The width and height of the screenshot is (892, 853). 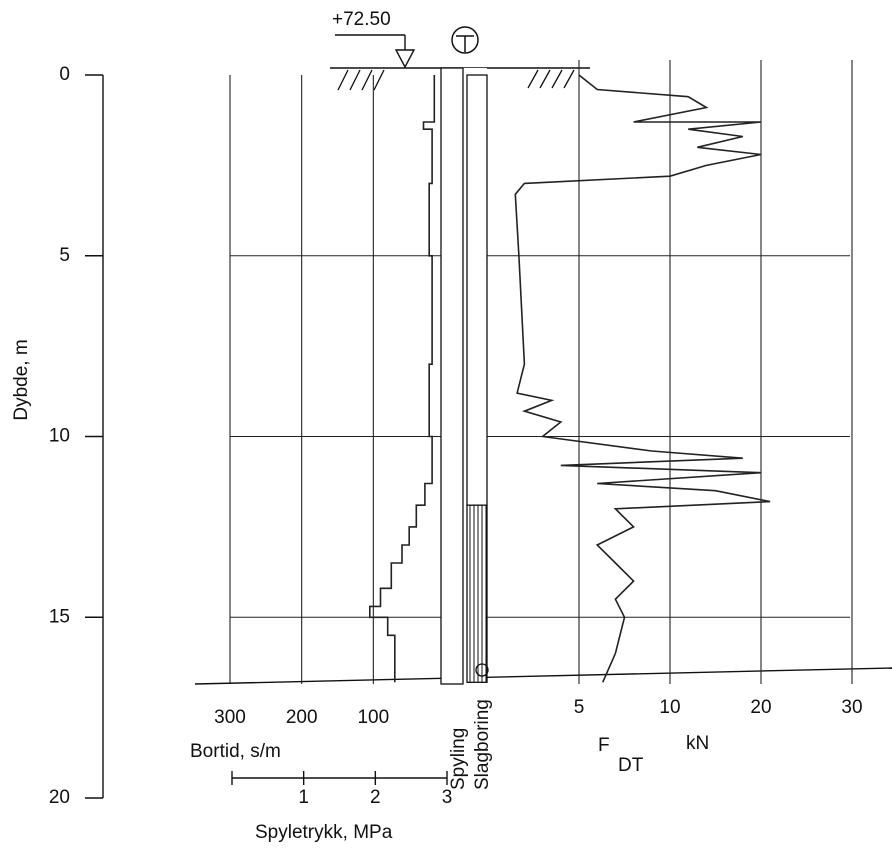 I want to click on end-line, so click(x=543, y=676).